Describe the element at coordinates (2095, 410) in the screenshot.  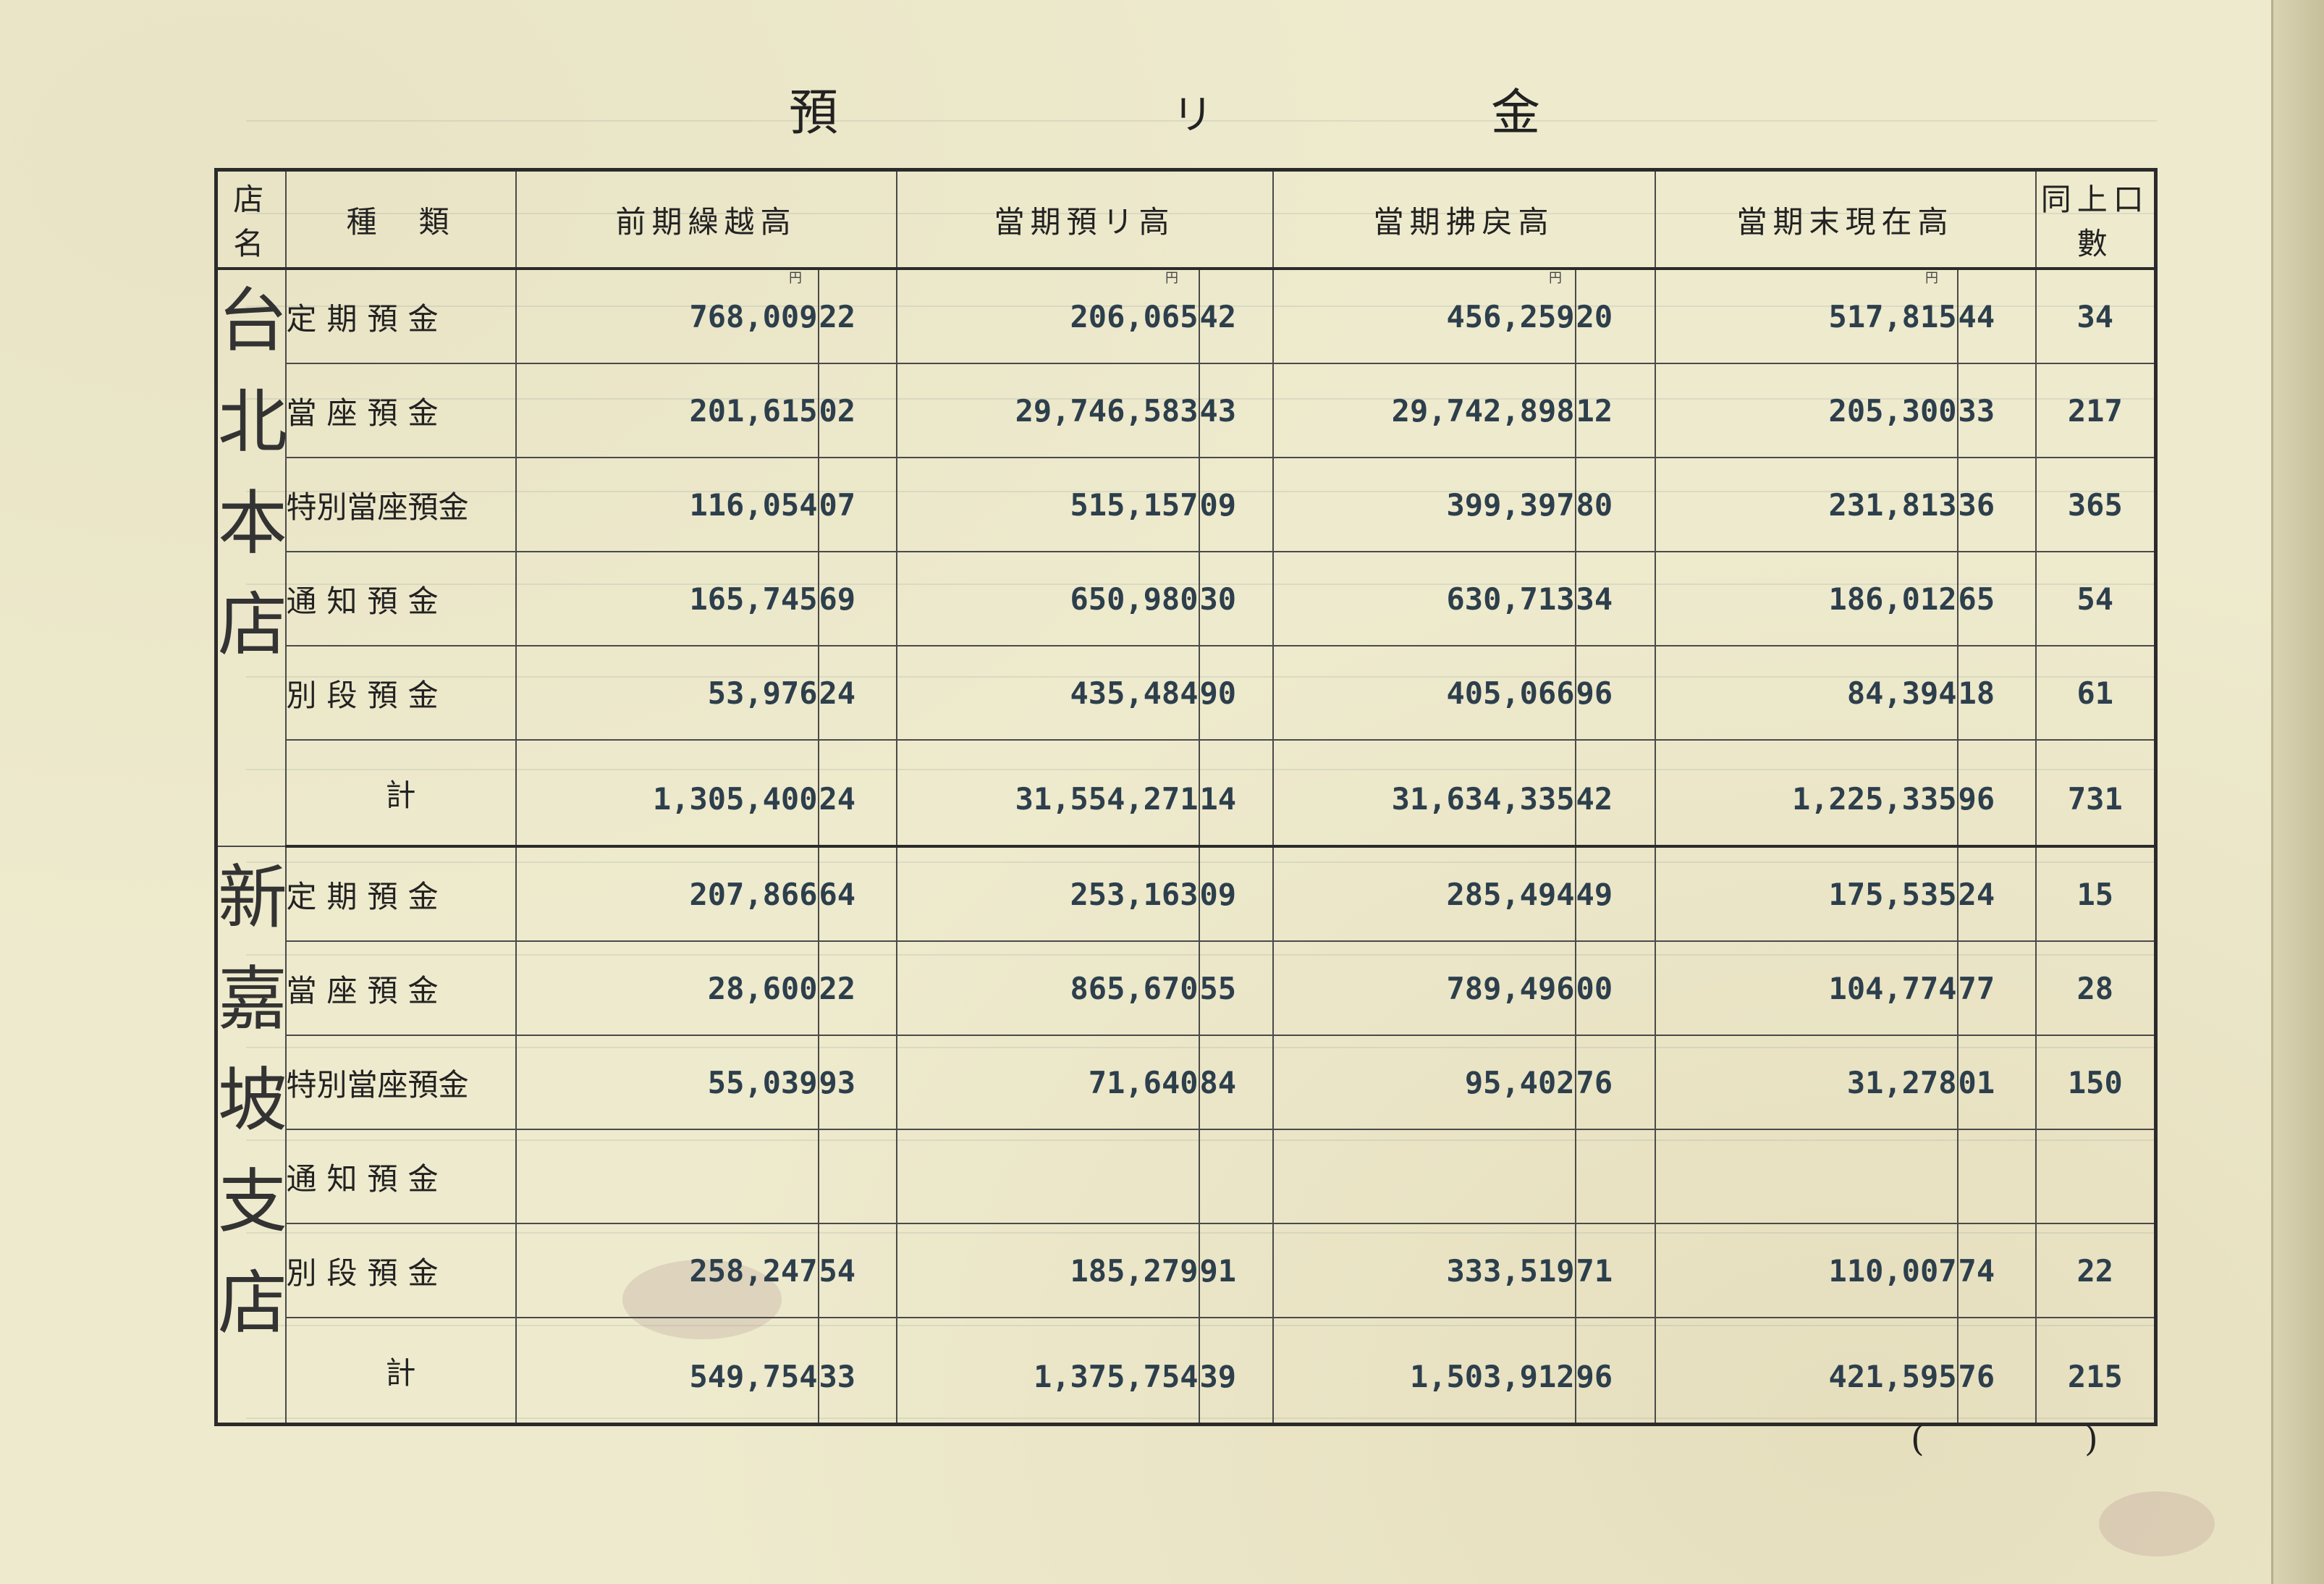
I see `account-count: 217` at that location.